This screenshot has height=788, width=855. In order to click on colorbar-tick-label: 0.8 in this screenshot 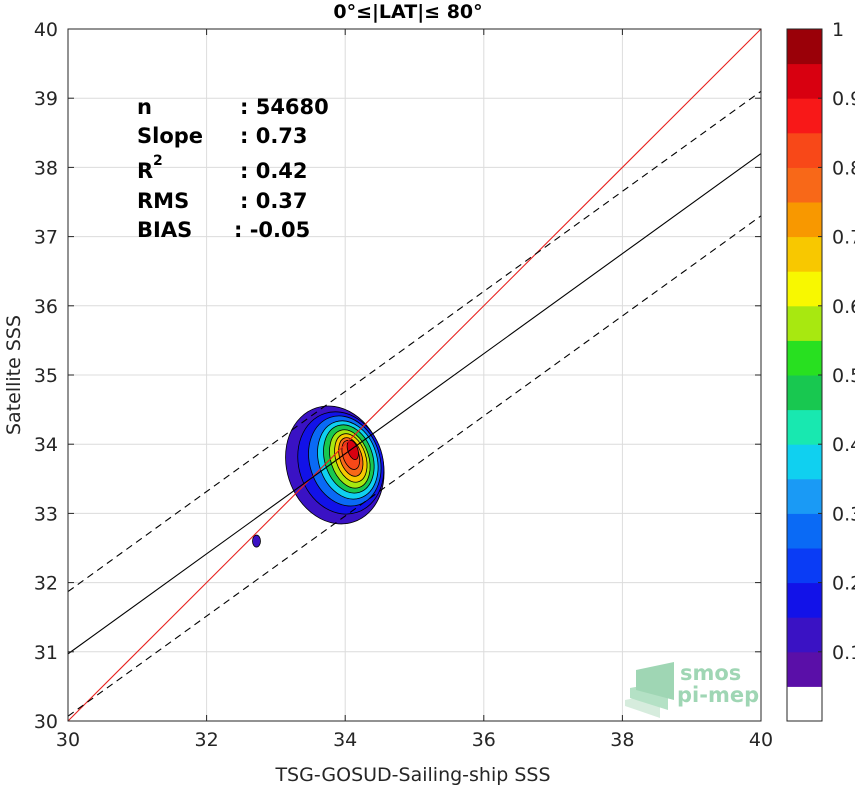, I will do `click(843, 168)`.